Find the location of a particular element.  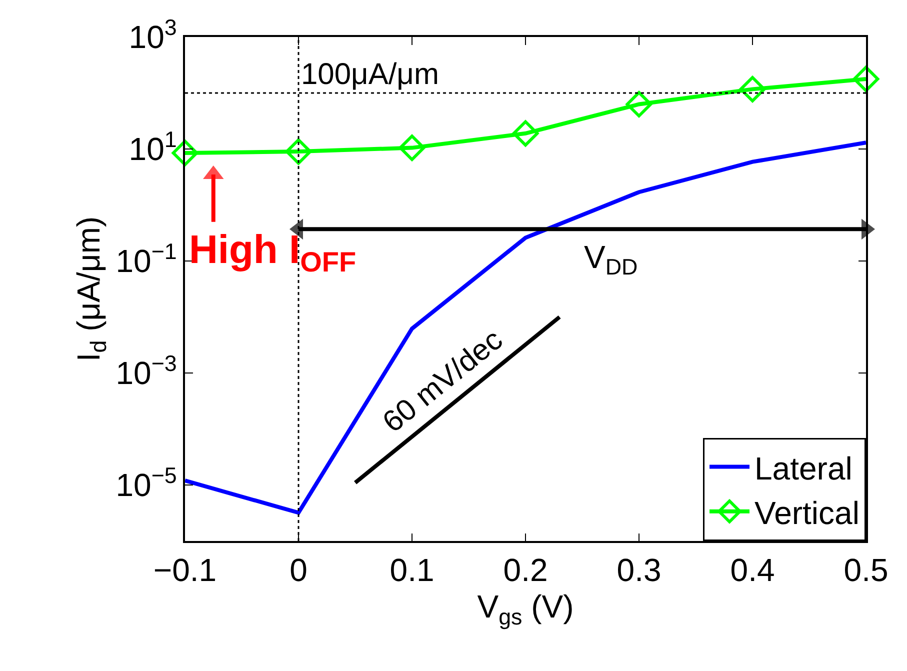

y-tick-label: 10$^{−1}$ is located at coordinates (146, 259).